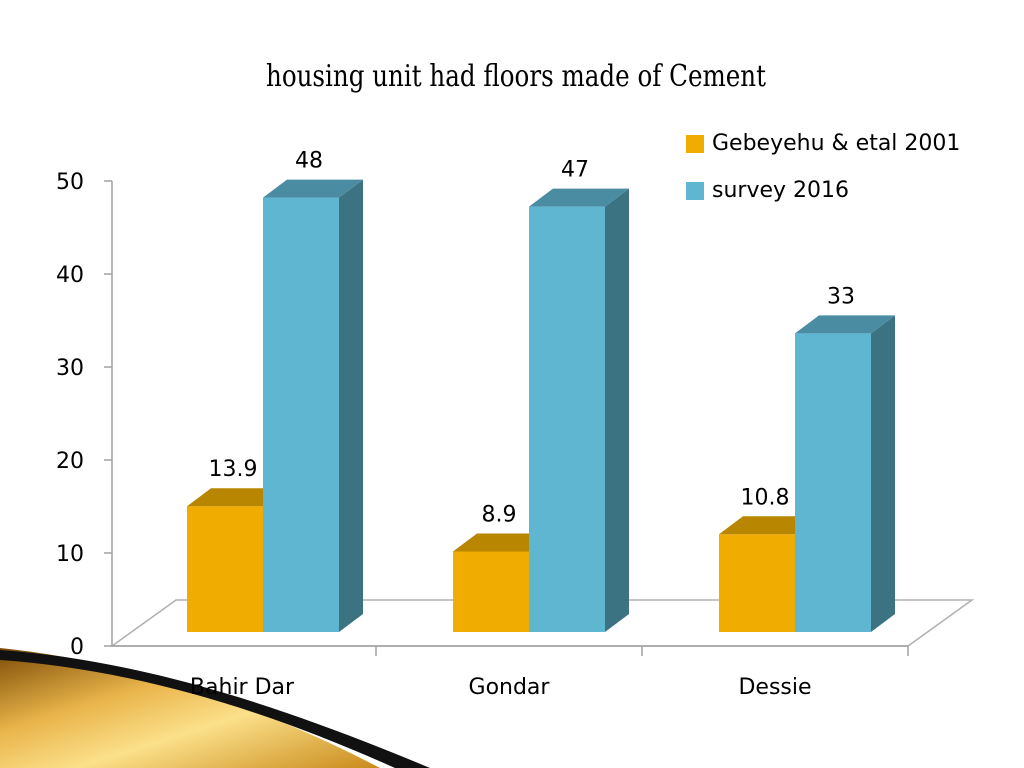 This screenshot has width=1024, height=768. What do you see at coordinates (841, 296) in the screenshot?
I see `data-label: 33` at bounding box center [841, 296].